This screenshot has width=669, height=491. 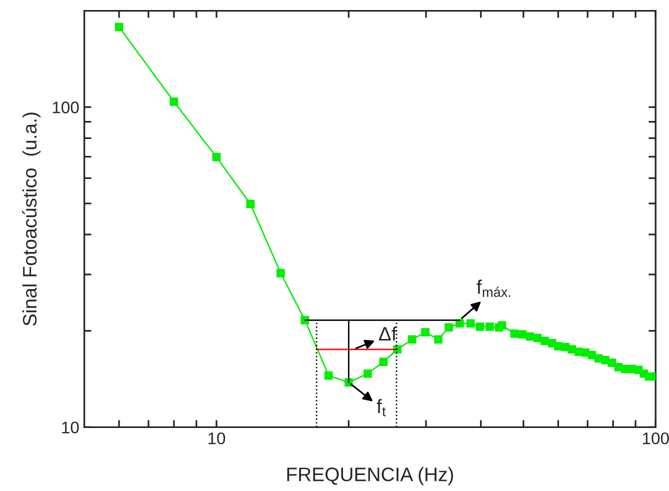 I want to click on x-axis-title: FREQUENCIA (Hz), so click(x=370, y=476).